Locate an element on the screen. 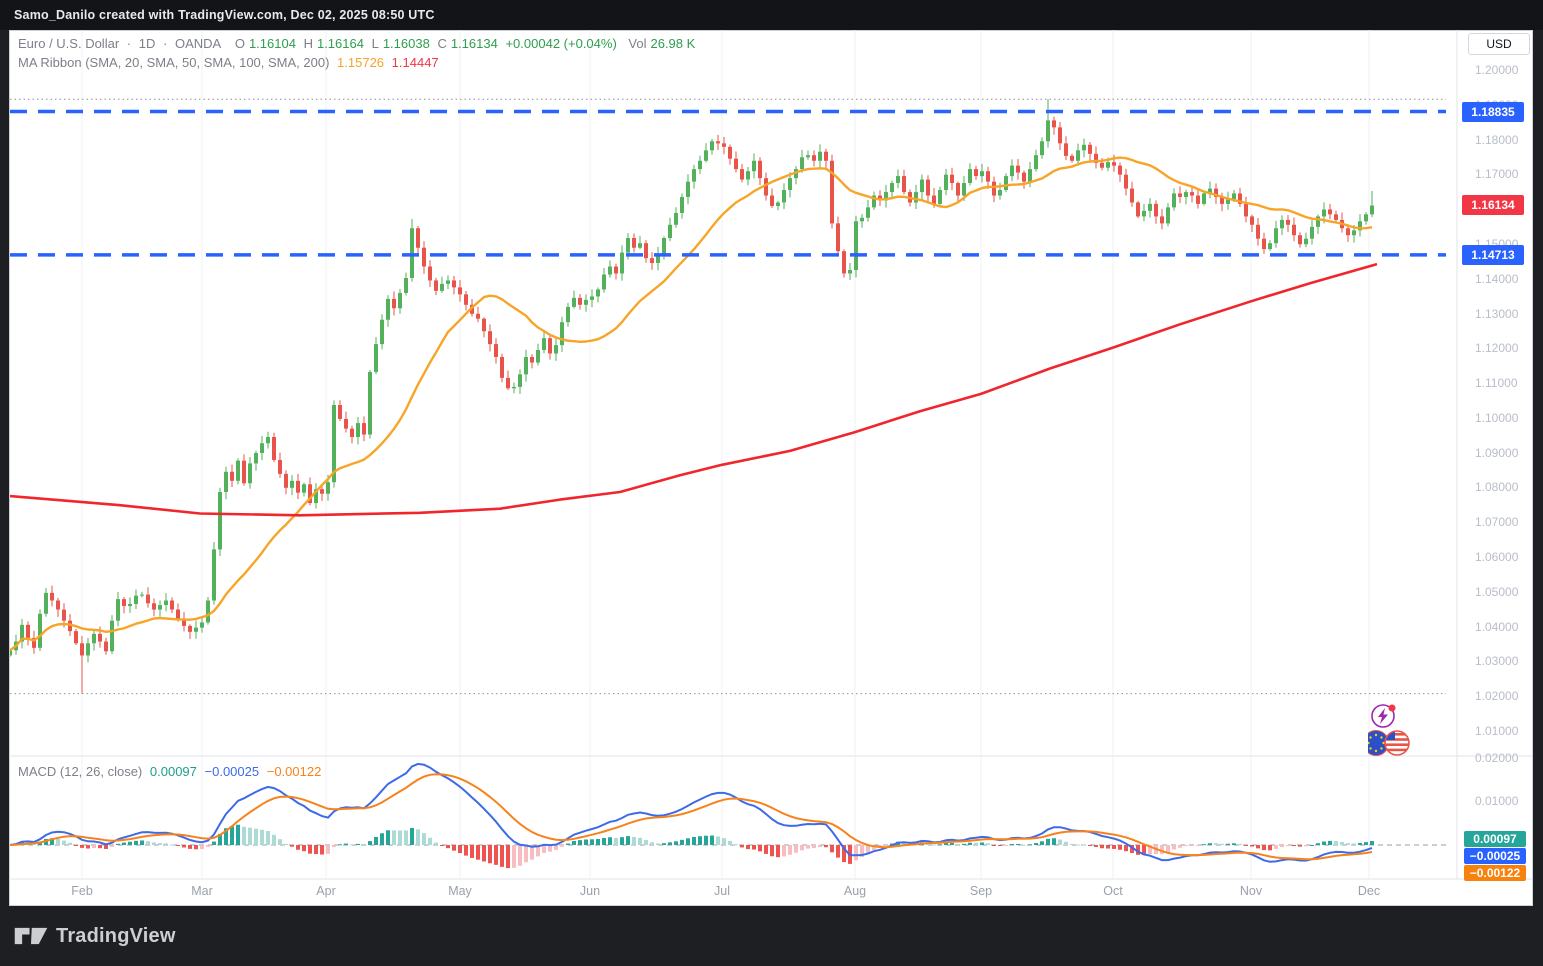  time-axis-label-jun: Jun is located at coordinates (590, 891).